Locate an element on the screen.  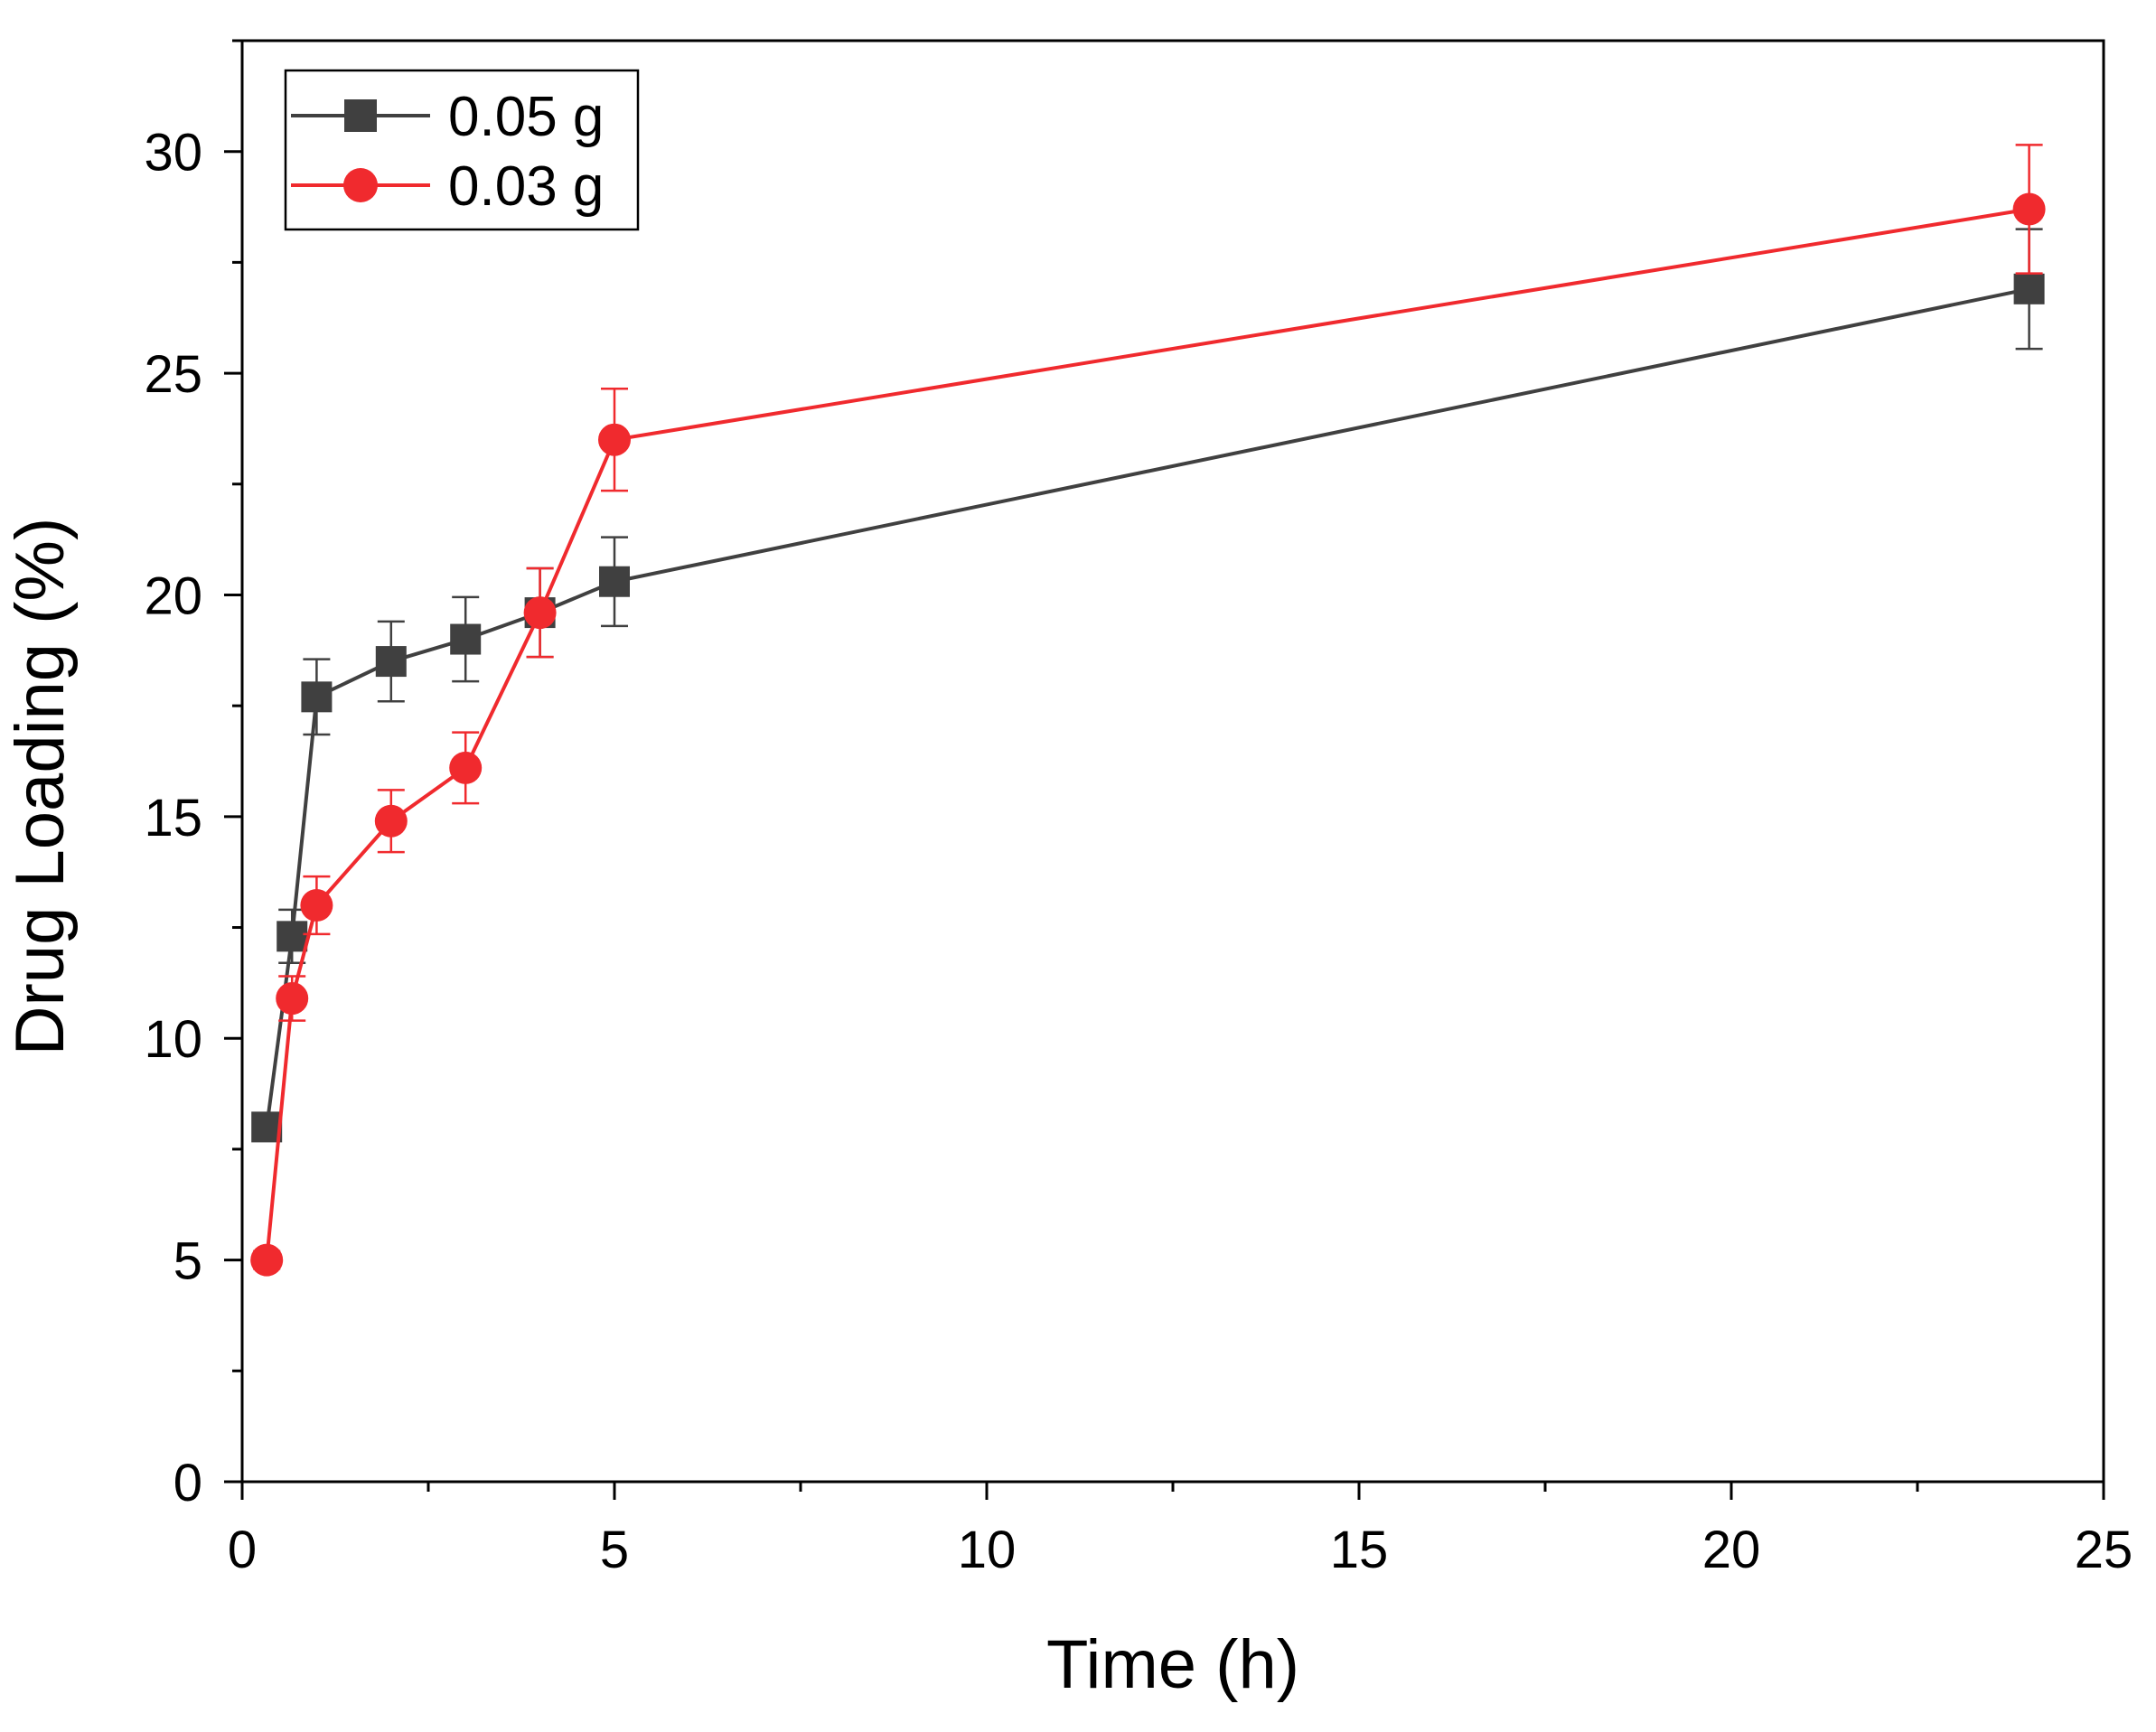
legend-box is located at coordinates (462, 150).